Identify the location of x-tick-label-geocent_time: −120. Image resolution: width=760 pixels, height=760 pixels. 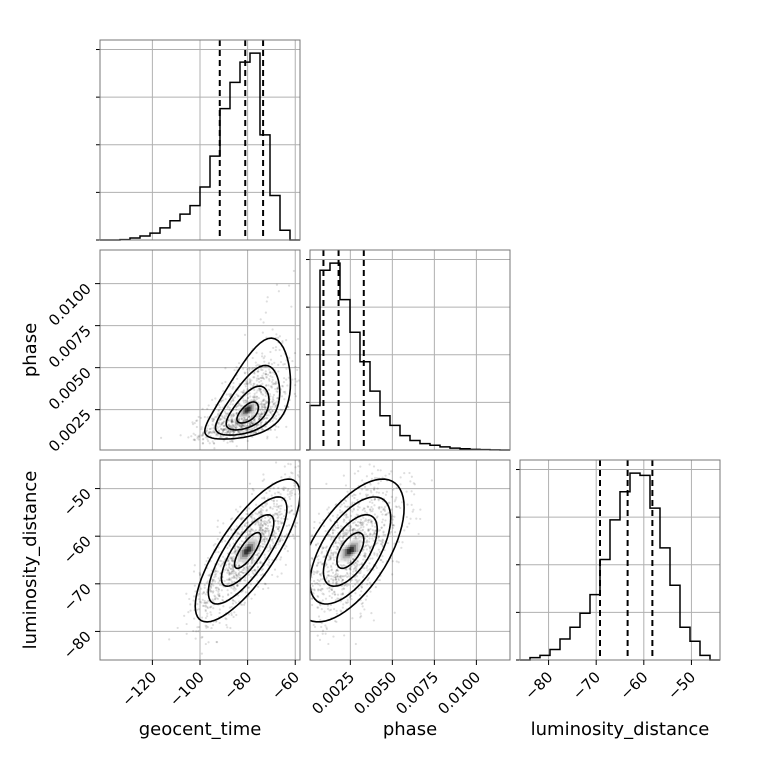
(139, 689).